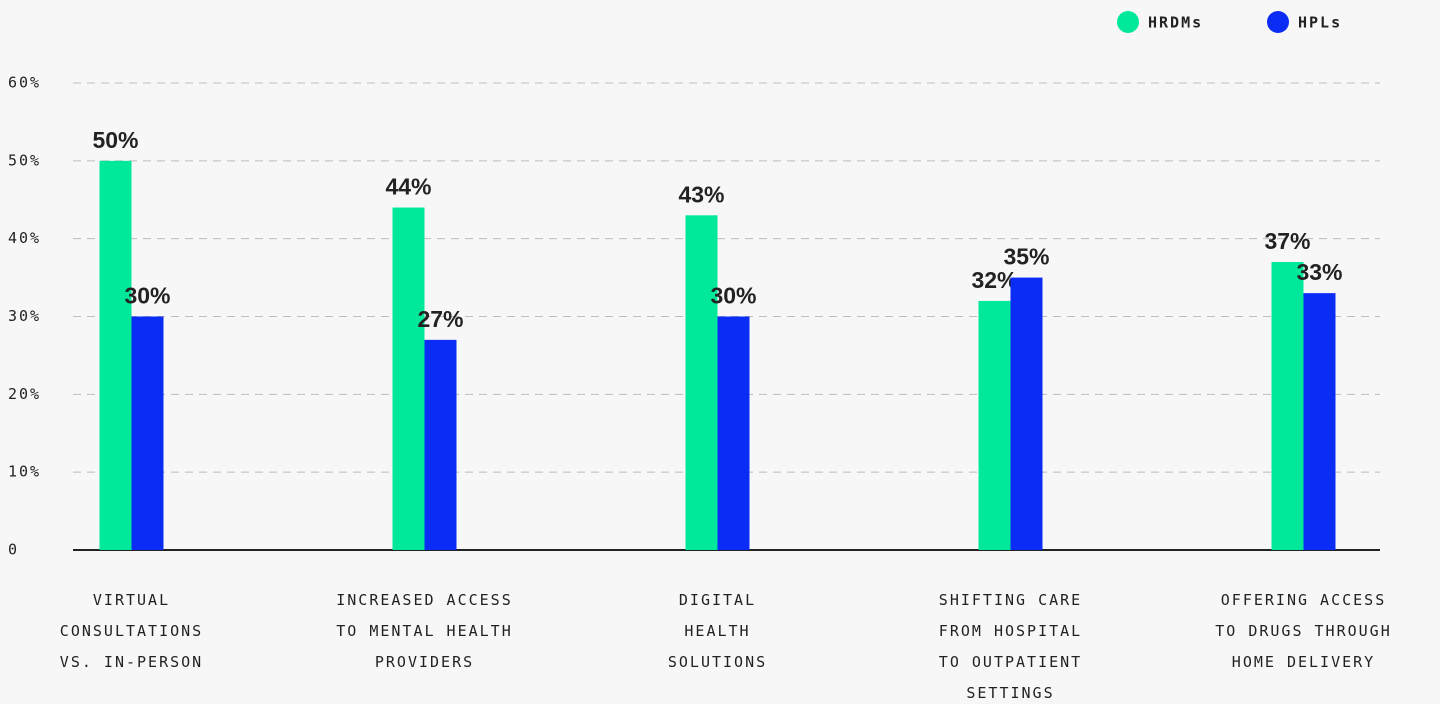 Image resolution: width=1440 pixels, height=704 pixels. What do you see at coordinates (1320, 23) in the screenshot?
I see `legend-label: HPLs` at bounding box center [1320, 23].